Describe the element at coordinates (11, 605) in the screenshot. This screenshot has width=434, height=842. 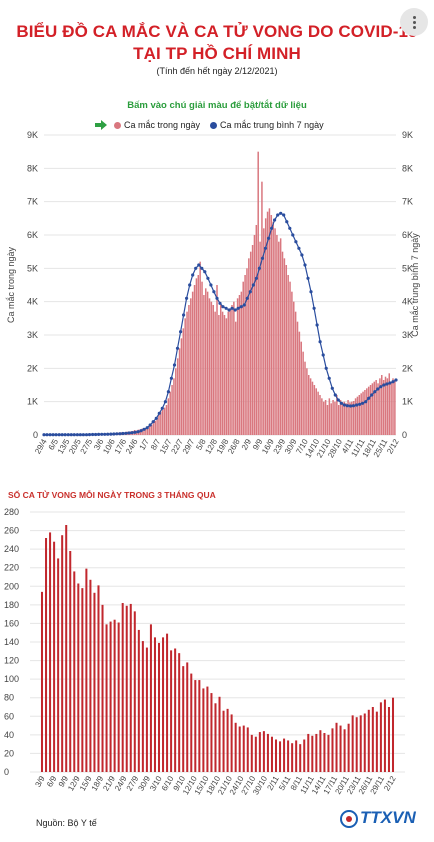
I see `y-tick: 180` at that location.